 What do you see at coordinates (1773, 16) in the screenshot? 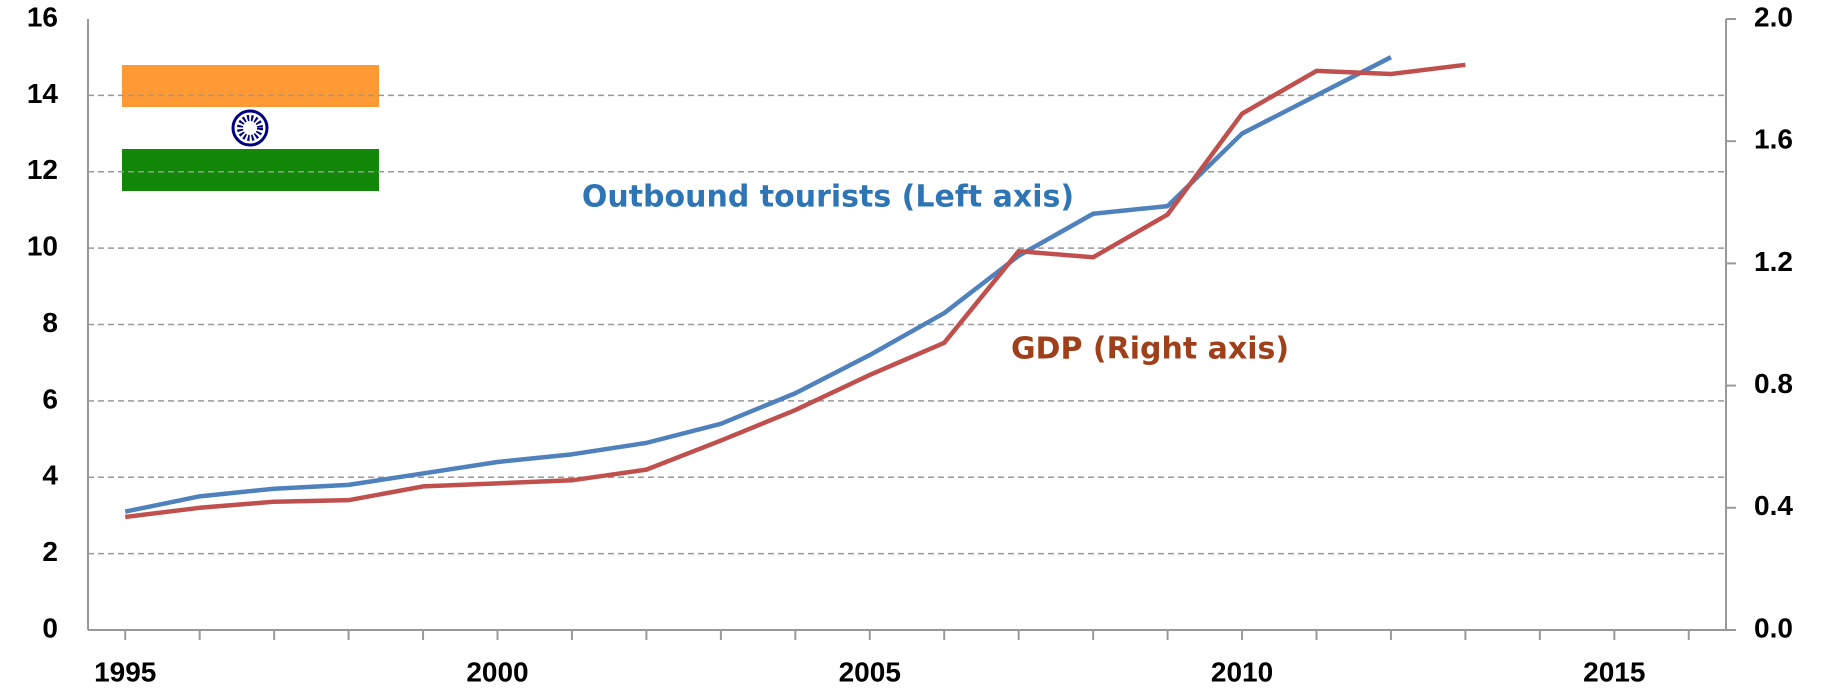
I see `y2-tick-label: 2.0` at bounding box center [1773, 16].